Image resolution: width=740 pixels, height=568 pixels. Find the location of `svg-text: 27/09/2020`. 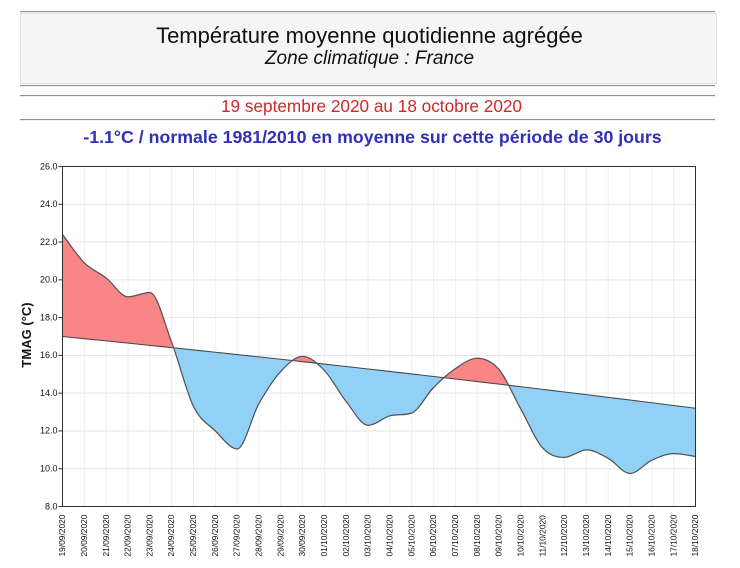

svg-text: 27/09/2020 is located at coordinates (237, 535).